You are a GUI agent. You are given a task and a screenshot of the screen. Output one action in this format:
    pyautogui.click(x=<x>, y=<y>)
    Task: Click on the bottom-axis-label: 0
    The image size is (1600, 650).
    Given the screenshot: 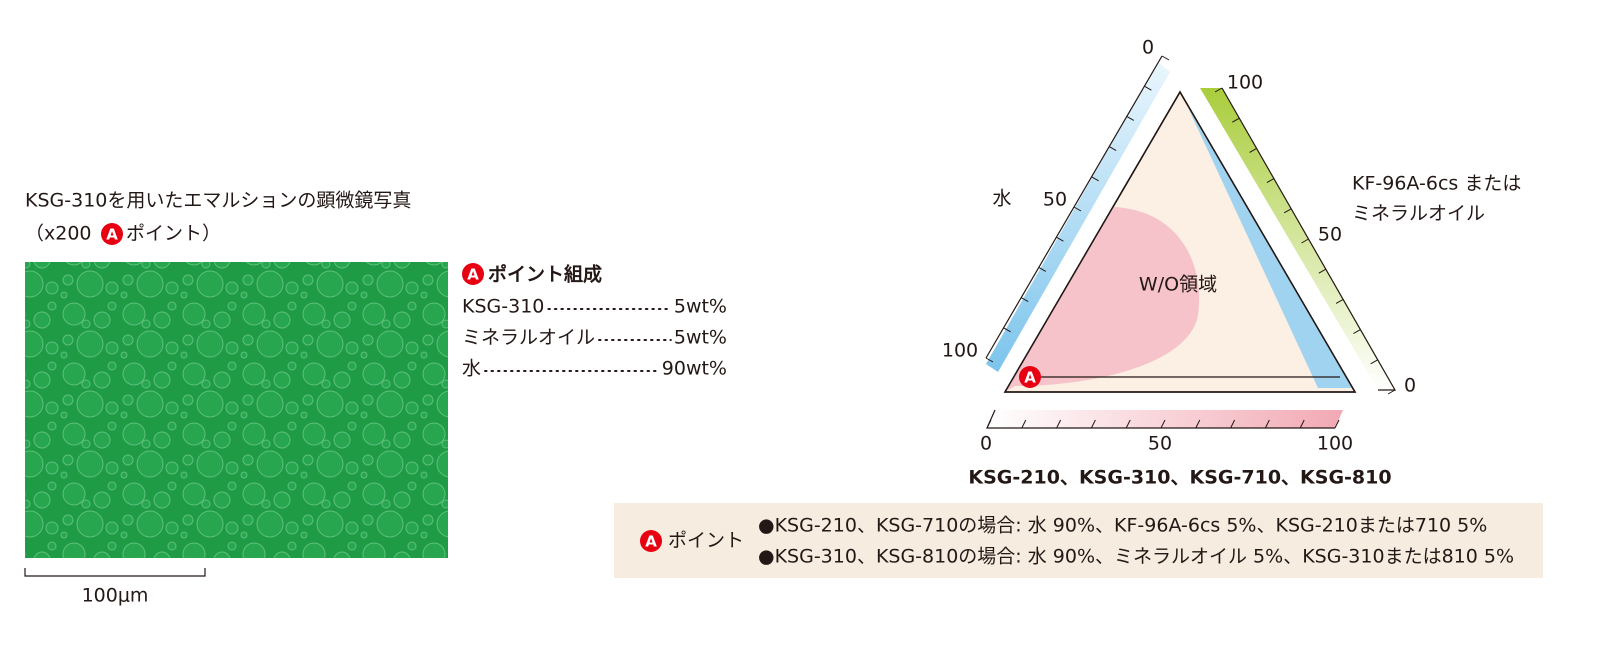 What is the action you would take?
    pyautogui.click(x=986, y=444)
    